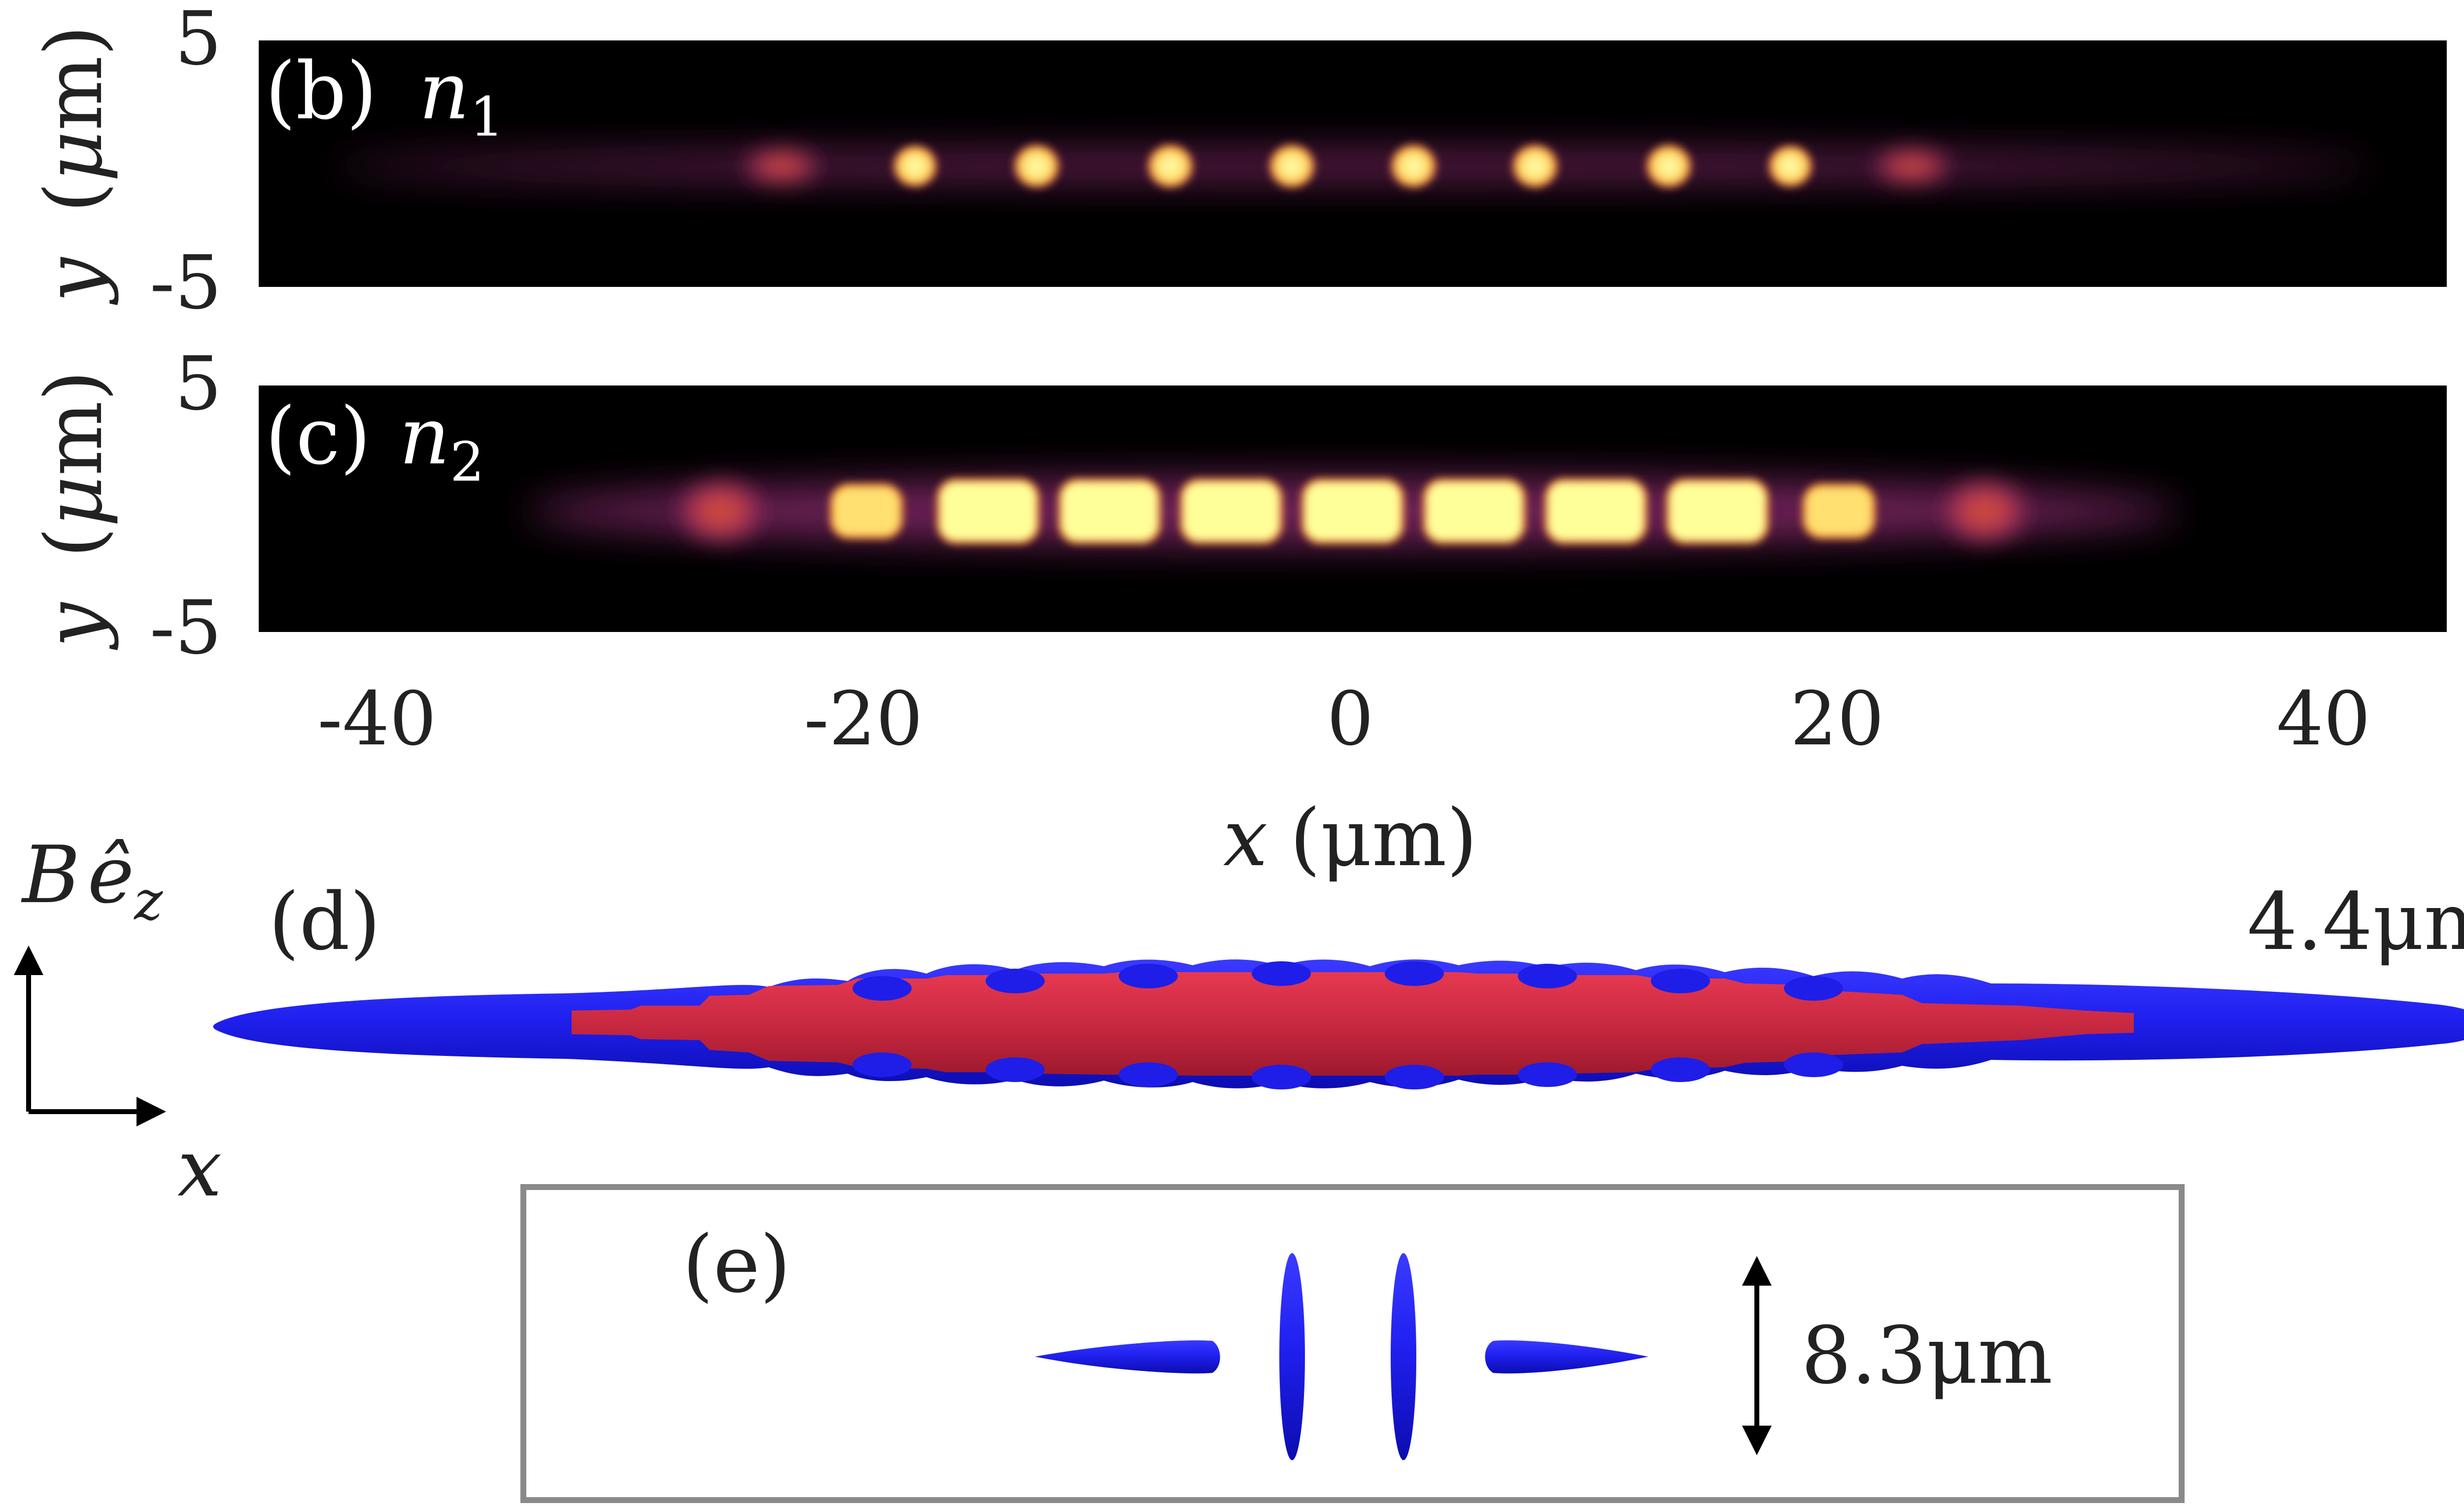 The image size is (2464, 1506). What do you see at coordinates (74, 438) in the screenshot?
I see `panel-c-ylabel-m: m` at bounding box center [74, 438].